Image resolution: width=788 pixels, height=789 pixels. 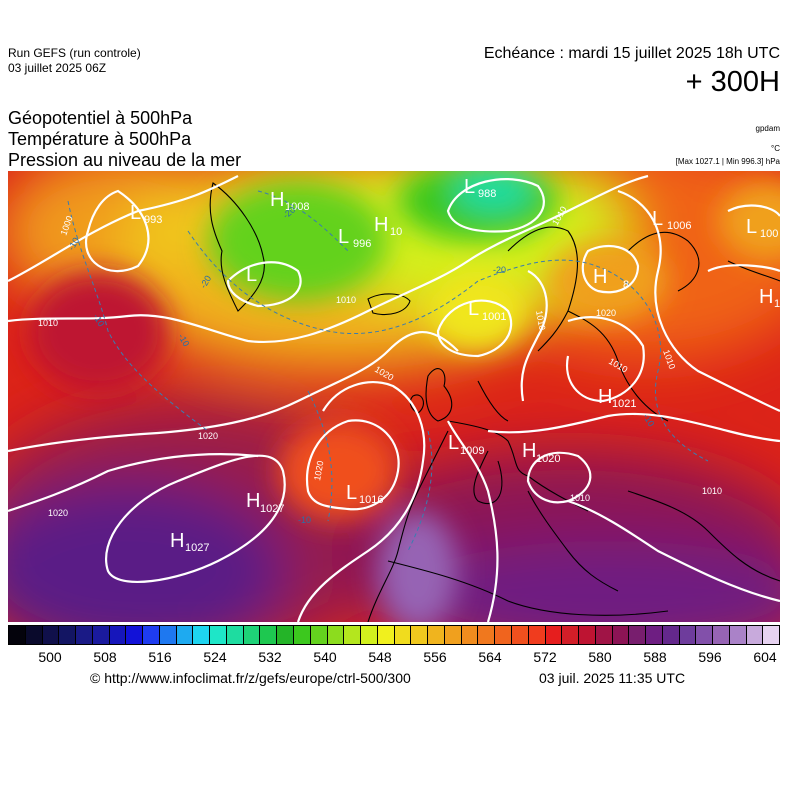 I want to click on forecast-valid-time: Echéance : mardi 15 juillet 2025 18h UTC, so click(x=631, y=53).